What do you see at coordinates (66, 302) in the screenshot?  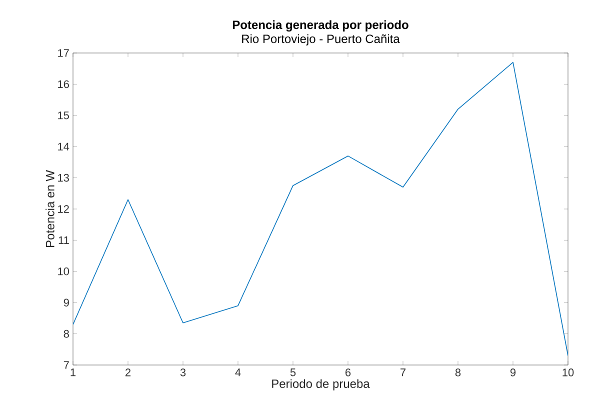 I see `y-tick-label: 9` at bounding box center [66, 302].